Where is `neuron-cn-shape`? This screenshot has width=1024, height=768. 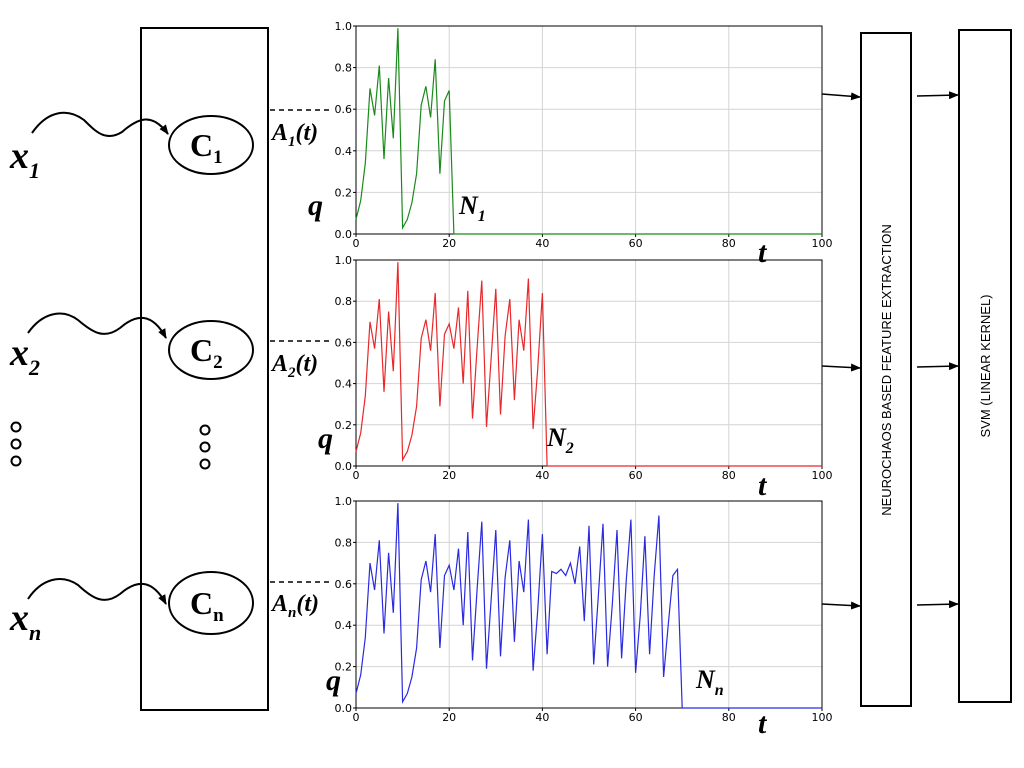 neuron-cn-shape is located at coordinates (211, 603).